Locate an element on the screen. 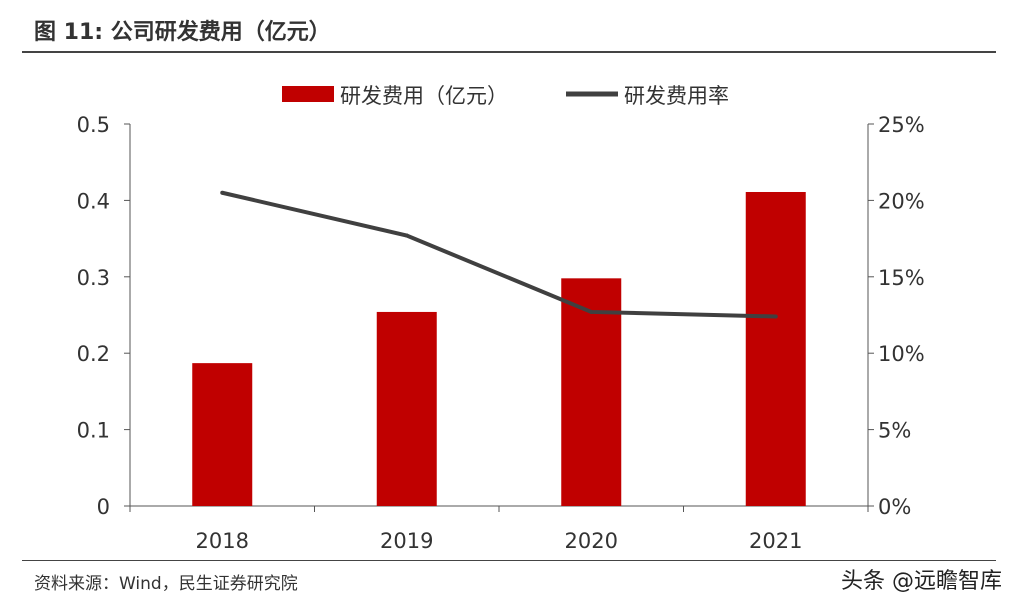  bar-2018 is located at coordinates (222, 434).